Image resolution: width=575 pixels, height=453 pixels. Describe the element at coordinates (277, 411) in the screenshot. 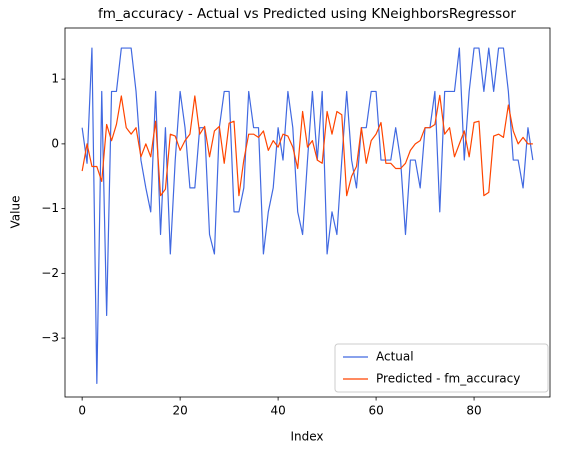

I see `x-tick-label: 40` at that location.